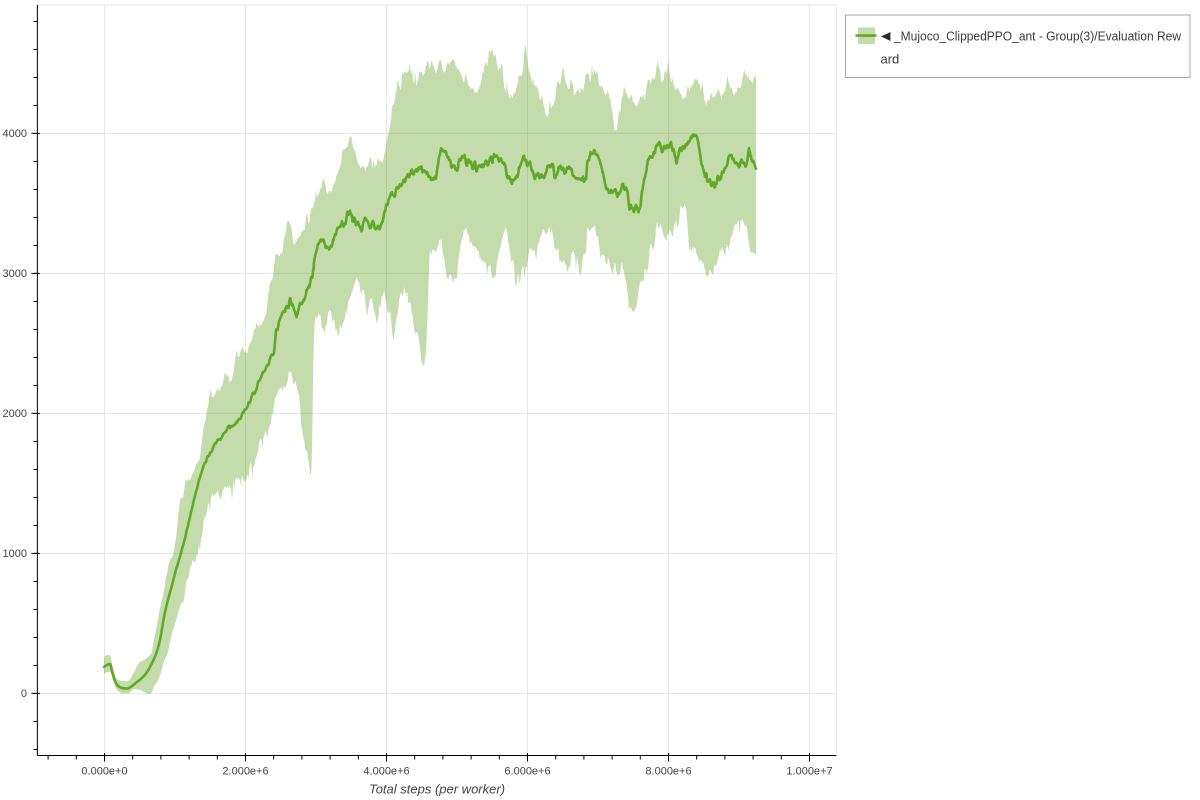  What do you see at coordinates (15, 554) in the screenshot?
I see `svg-text: 1000` at bounding box center [15, 554].